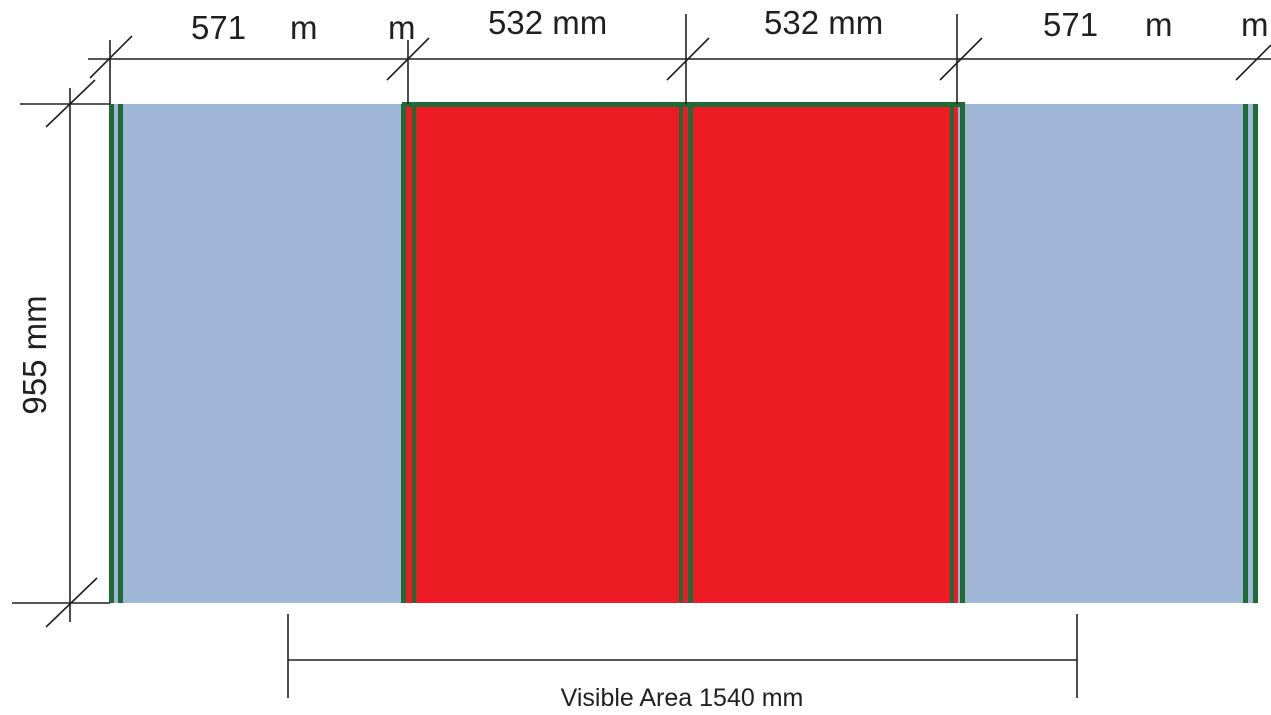 This screenshot has width=1271, height=715. I want to click on center-panel-right, so click(822, 353).